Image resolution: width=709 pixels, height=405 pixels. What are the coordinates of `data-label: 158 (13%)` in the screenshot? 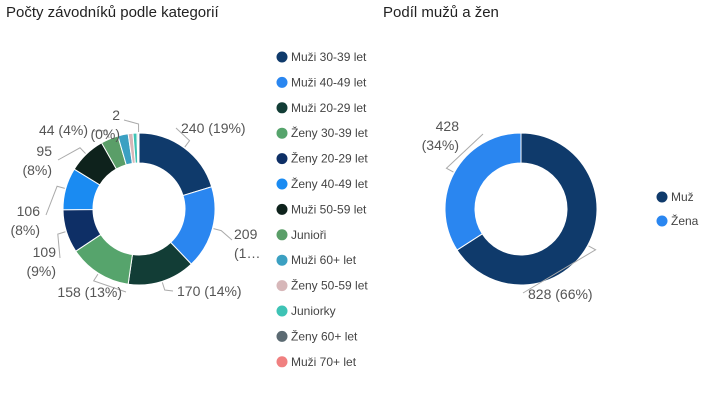 It's located at (89, 292).